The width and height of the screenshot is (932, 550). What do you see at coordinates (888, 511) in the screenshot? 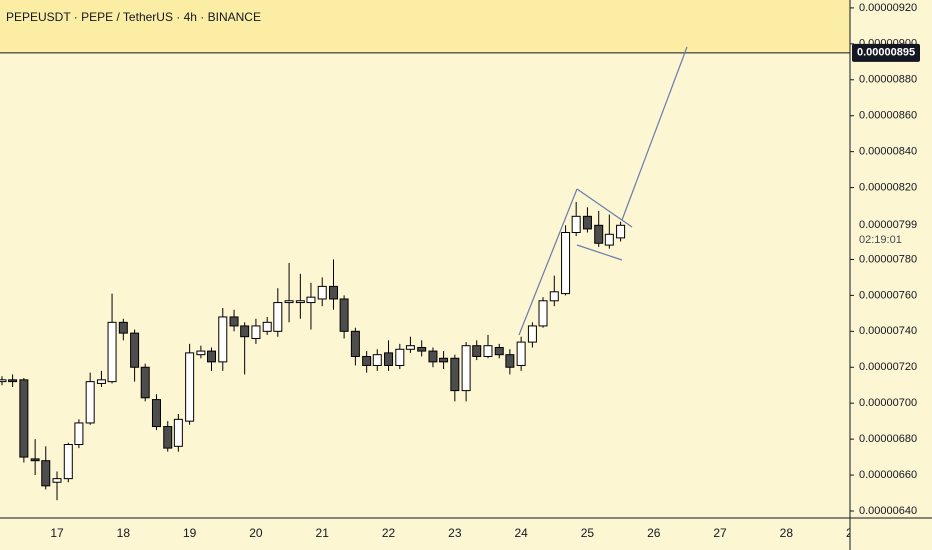
I see `y-tick-label: 0.00000640` at bounding box center [888, 511].